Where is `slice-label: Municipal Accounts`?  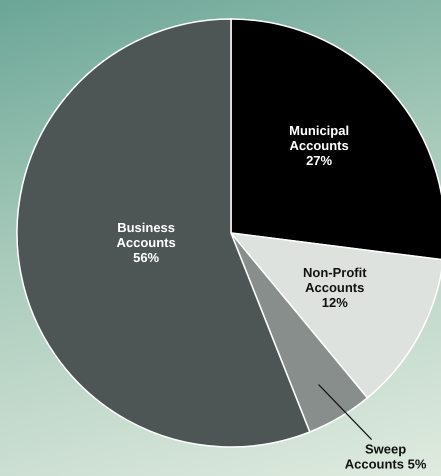
slice-label: Municipal Accounts is located at coordinates (319, 137).